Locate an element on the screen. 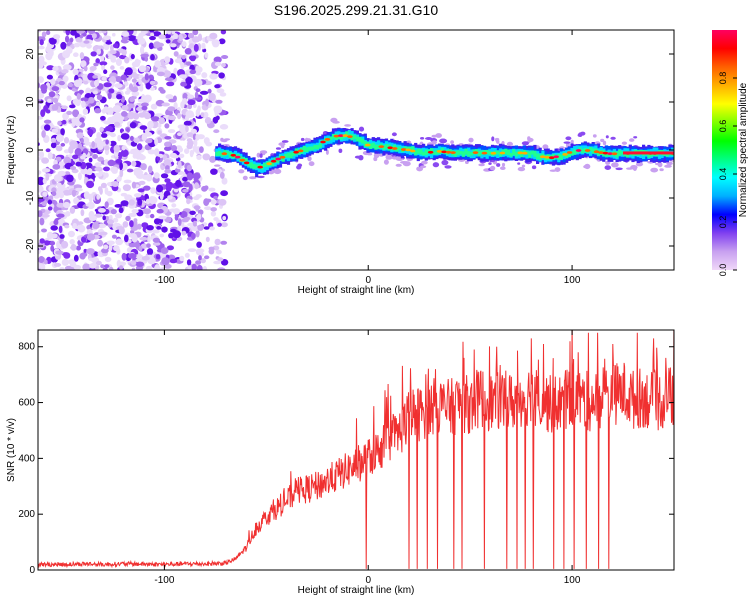 The width and height of the screenshot is (750, 605). y-tick-label: 800 is located at coordinates (26, 347).